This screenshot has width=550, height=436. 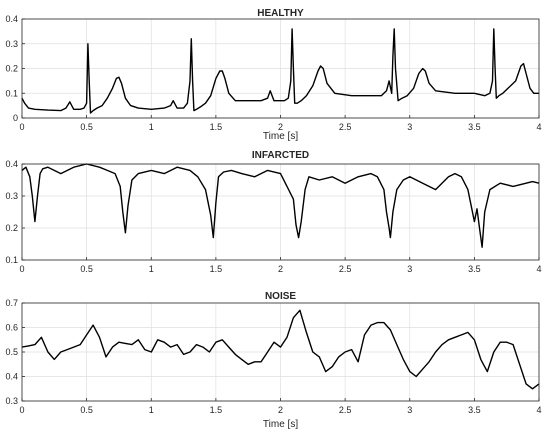 What do you see at coordinates (11, 303) in the screenshot?
I see `y-tick-label: 0.7` at bounding box center [11, 303].